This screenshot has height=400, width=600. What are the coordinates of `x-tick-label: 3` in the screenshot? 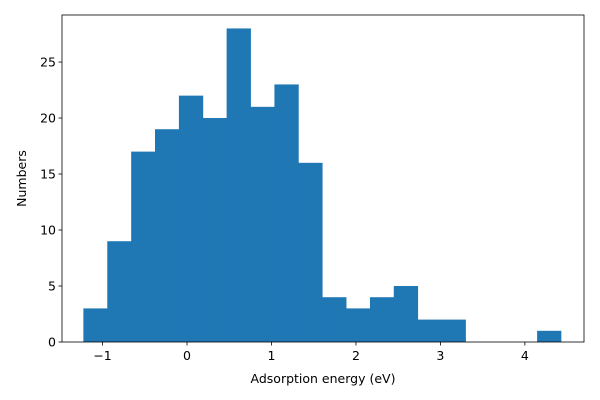 It's located at (440, 355).